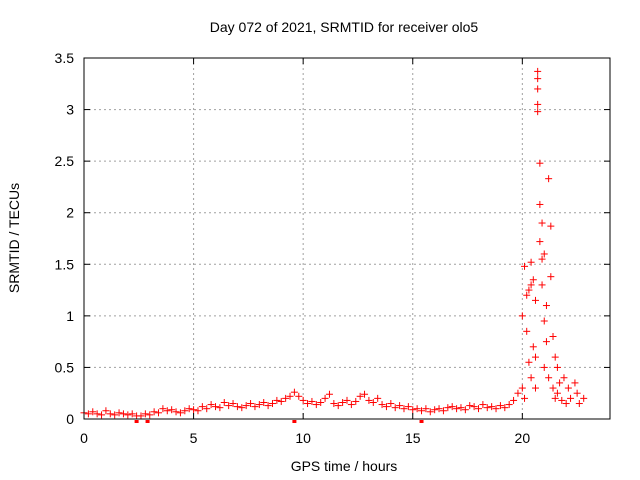 The width and height of the screenshot is (640, 480). What do you see at coordinates (70, 110) in the screenshot?
I see `y-tick-label: 3` at bounding box center [70, 110].